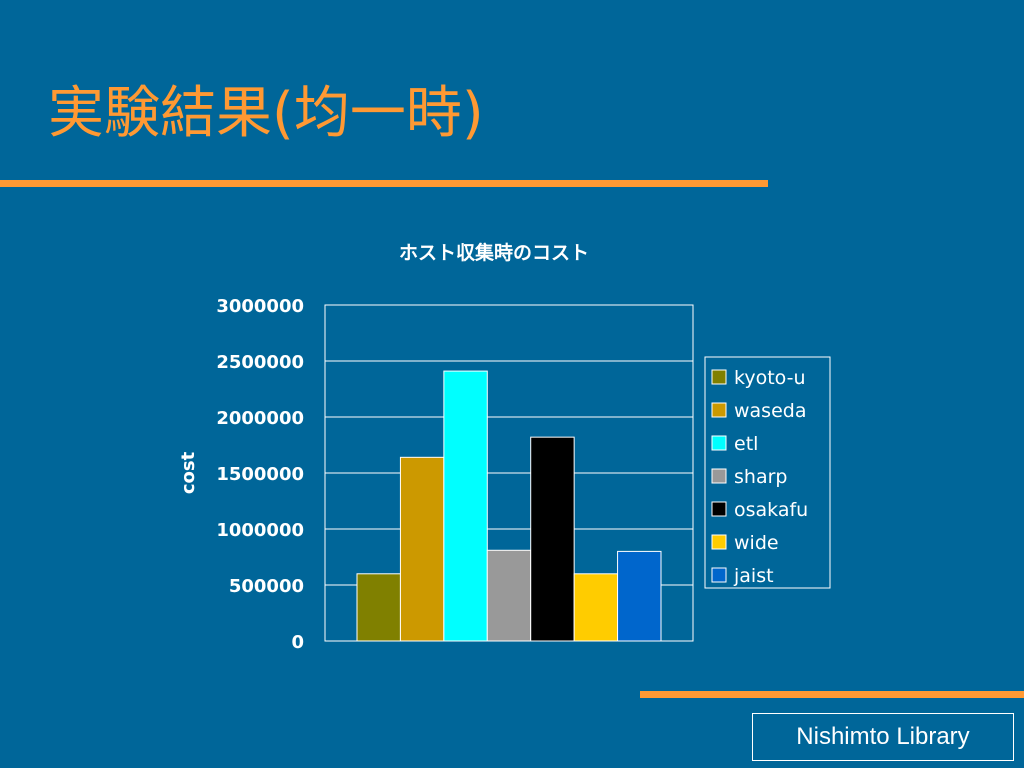 The image size is (1024, 768). Describe the element at coordinates (719, 575) in the screenshot. I see `legend-swatch-jaist` at that location.